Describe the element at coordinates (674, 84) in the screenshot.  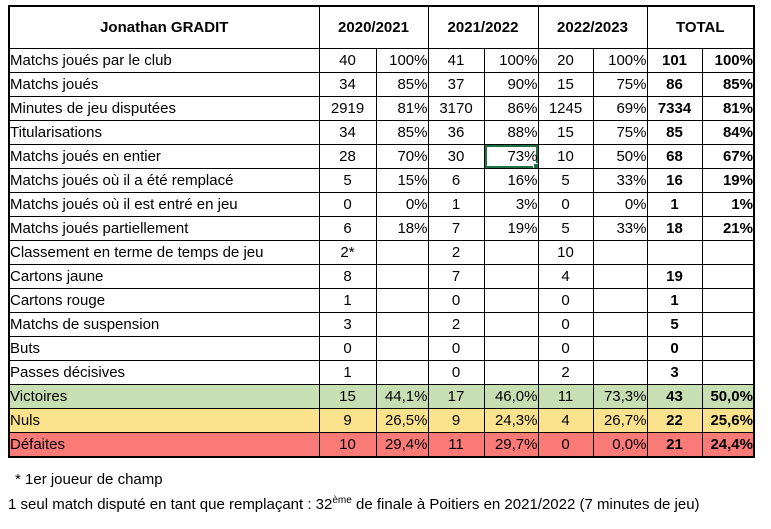
I see `stat-cell: 86` at that location.